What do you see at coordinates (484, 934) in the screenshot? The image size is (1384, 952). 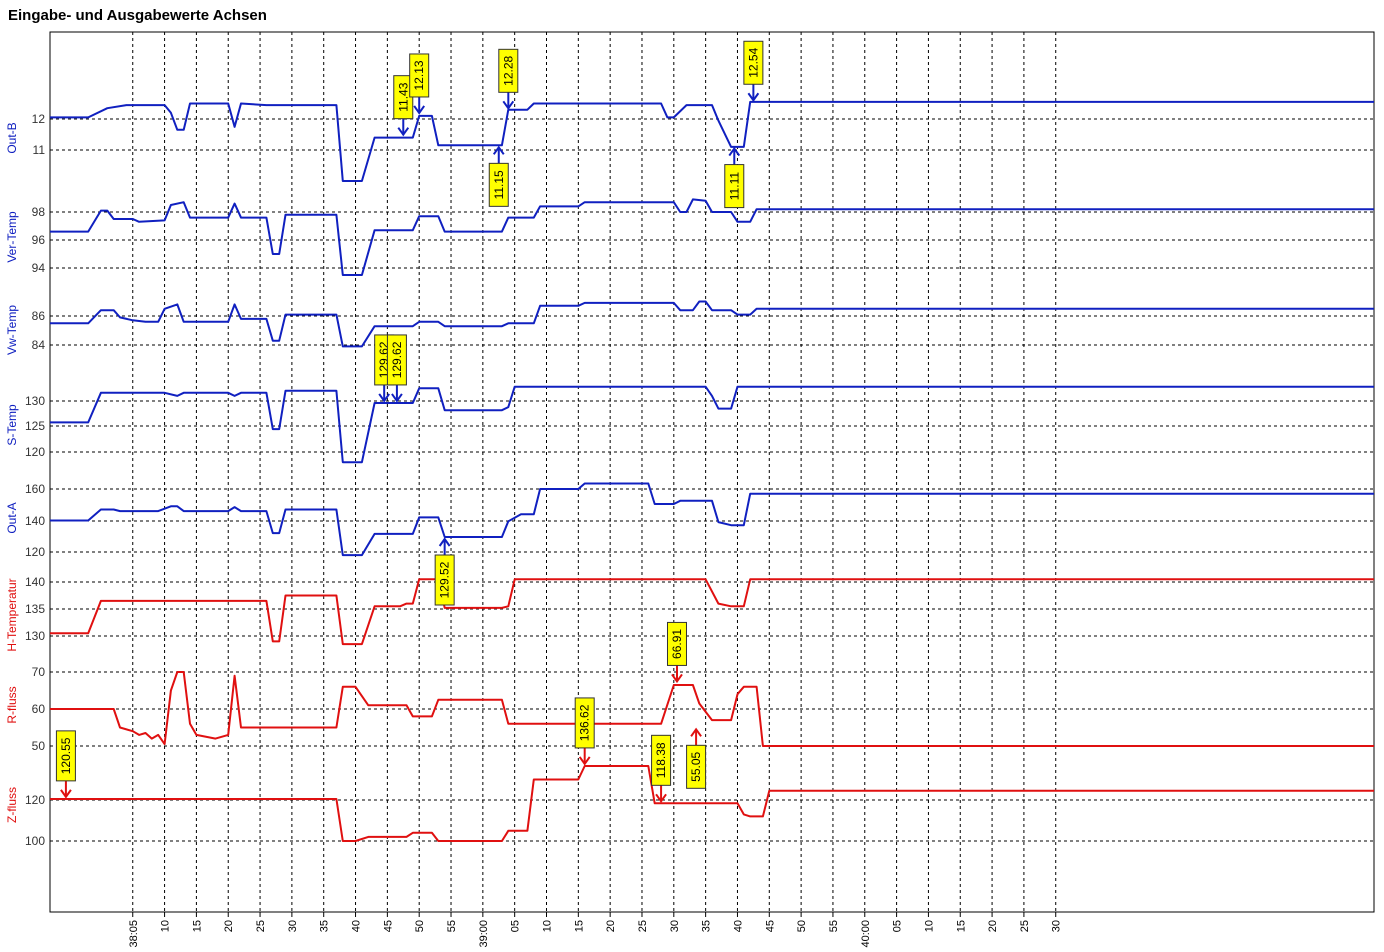 I see `x-tick-label: 39:00` at bounding box center [484, 934].